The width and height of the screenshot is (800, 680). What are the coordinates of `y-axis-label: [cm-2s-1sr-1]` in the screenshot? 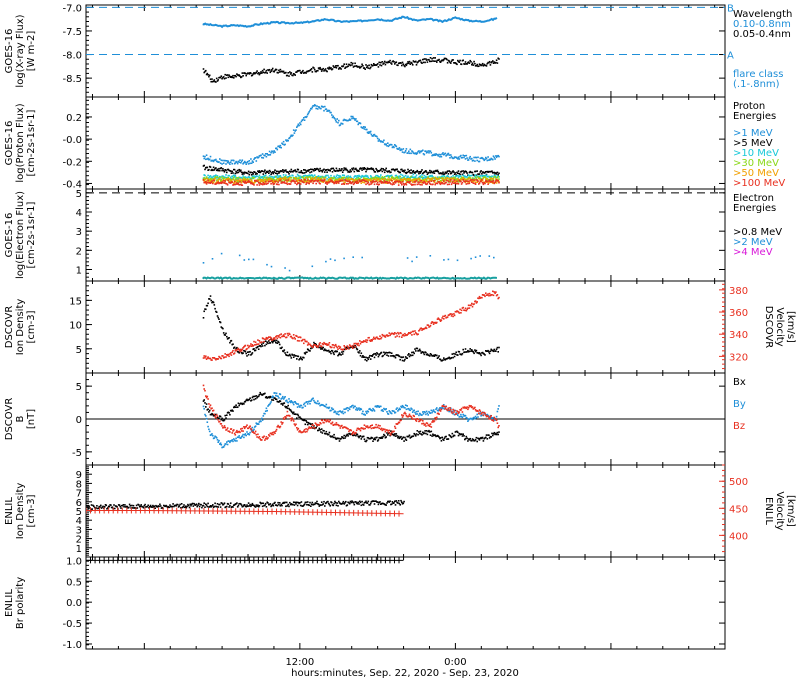 It's located at (31, 142).